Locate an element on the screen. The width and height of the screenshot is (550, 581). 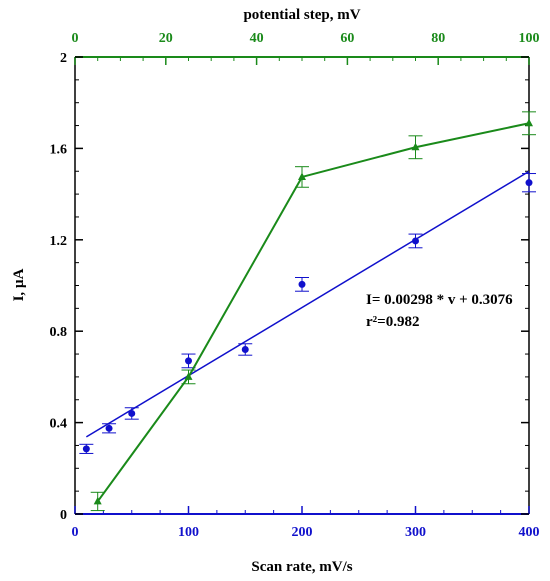
x2-tick-label: 80 is located at coordinates (438, 38).